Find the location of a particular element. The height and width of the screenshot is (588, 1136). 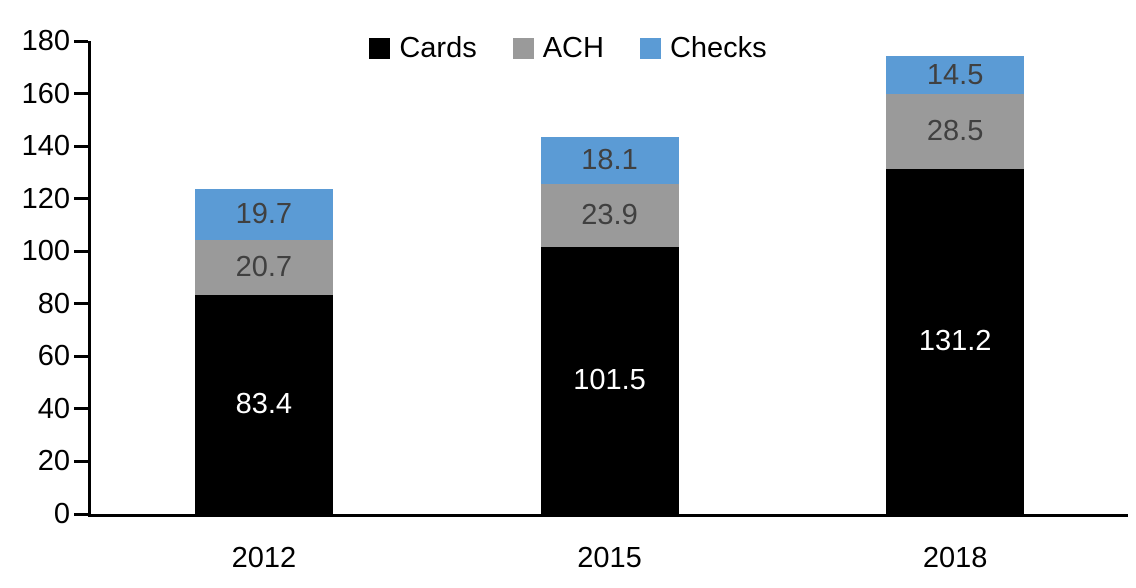

data-label-cards-2012: 83.4 is located at coordinates (264, 403).